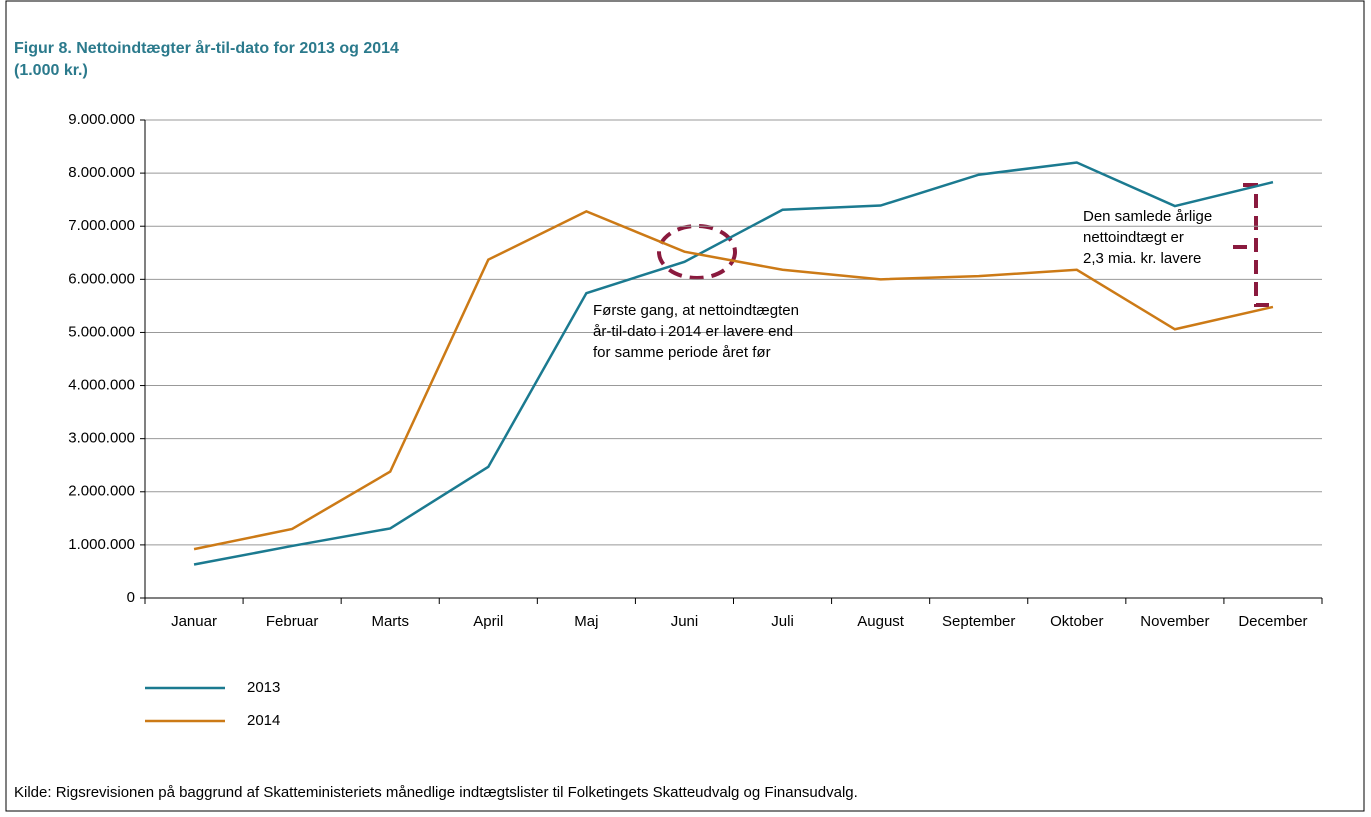  What do you see at coordinates (51, 70) in the screenshot?
I see `chart-subtitle: (1.000 kr.)` at bounding box center [51, 70].